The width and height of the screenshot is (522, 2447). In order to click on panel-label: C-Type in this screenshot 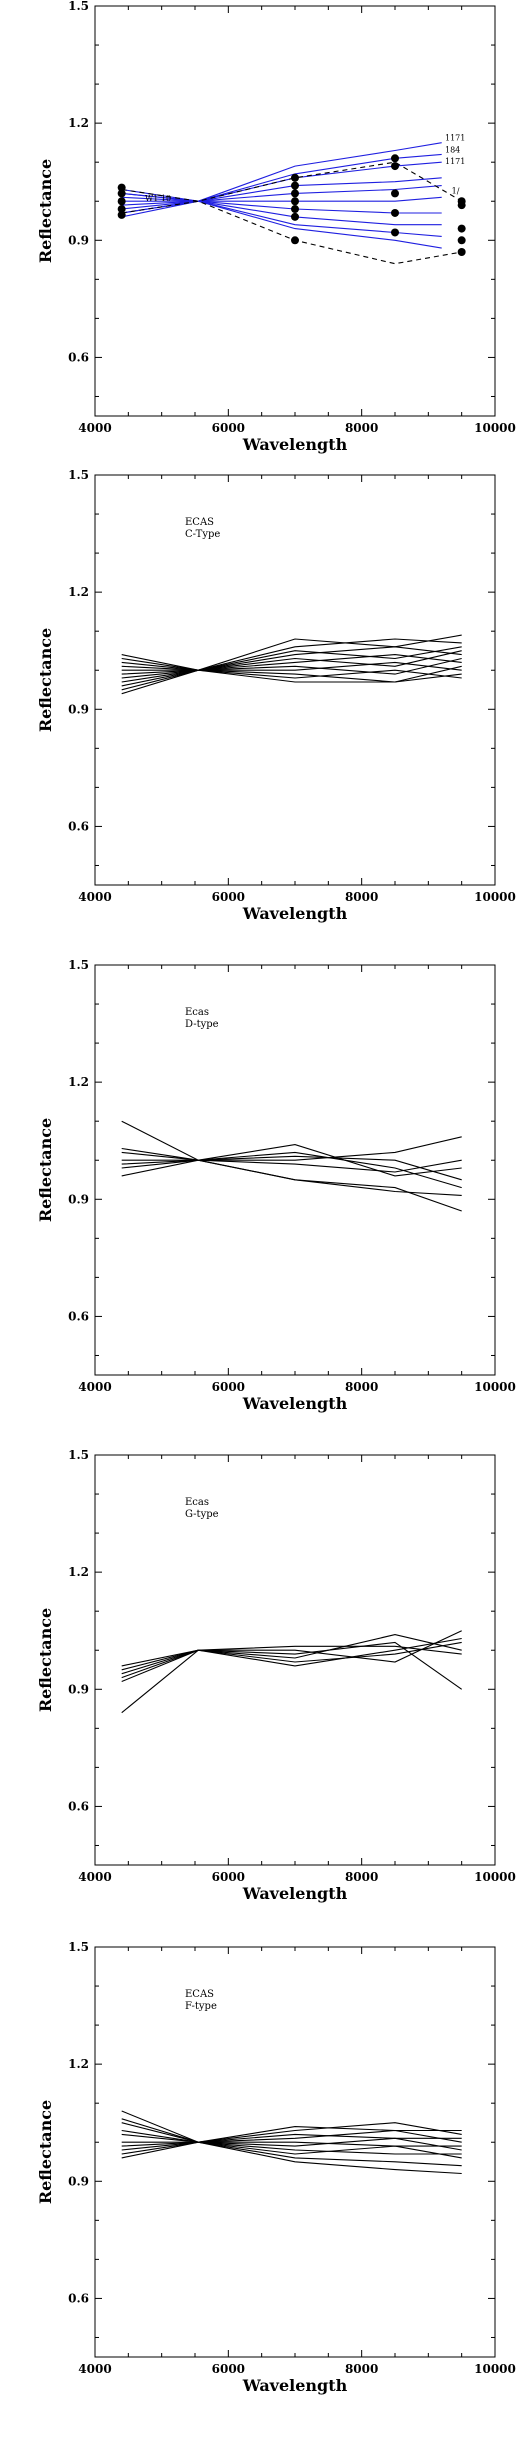, I will do `click(202, 534)`.